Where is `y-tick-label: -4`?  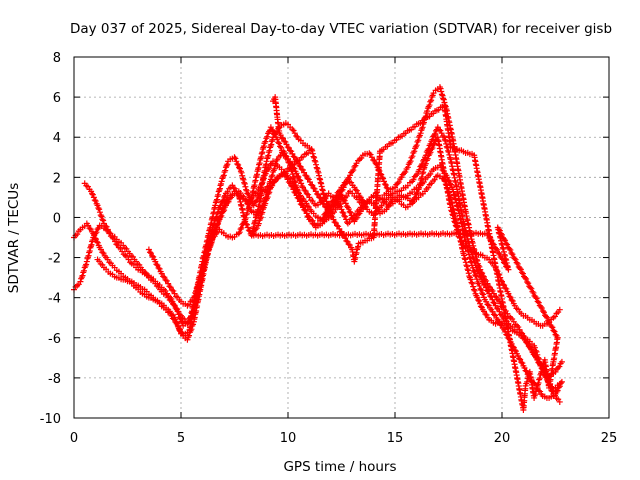
y-tick-label: -4 is located at coordinates (54, 299).